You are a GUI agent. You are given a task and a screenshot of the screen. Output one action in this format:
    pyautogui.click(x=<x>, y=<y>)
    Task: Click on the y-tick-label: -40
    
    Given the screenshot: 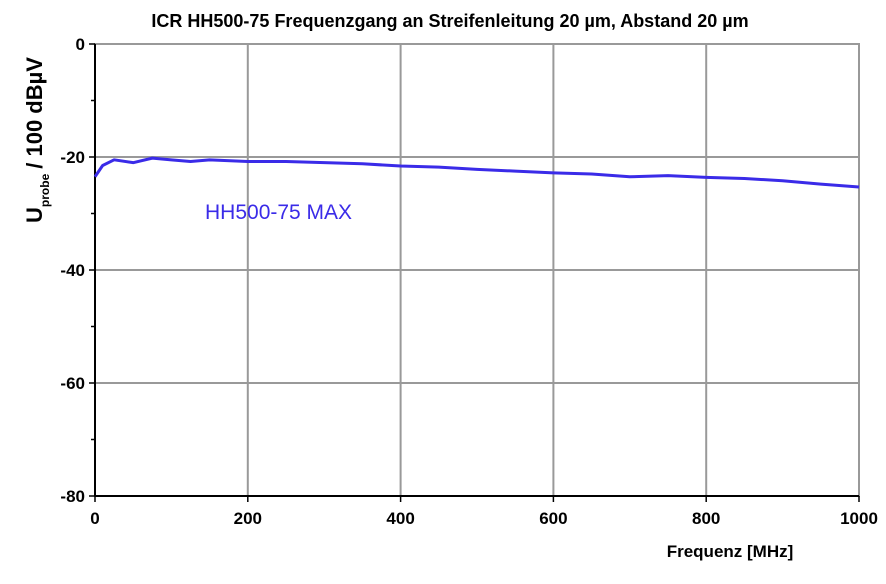 What is the action you would take?
    pyautogui.click(x=72, y=270)
    